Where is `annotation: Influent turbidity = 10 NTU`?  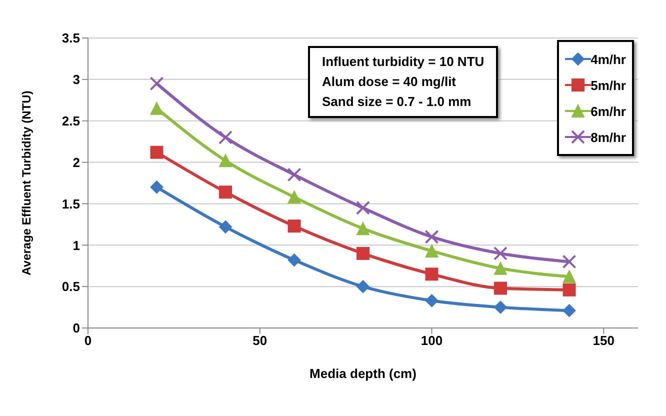 annotation: Influent turbidity = 10 NTU is located at coordinates (403, 62).